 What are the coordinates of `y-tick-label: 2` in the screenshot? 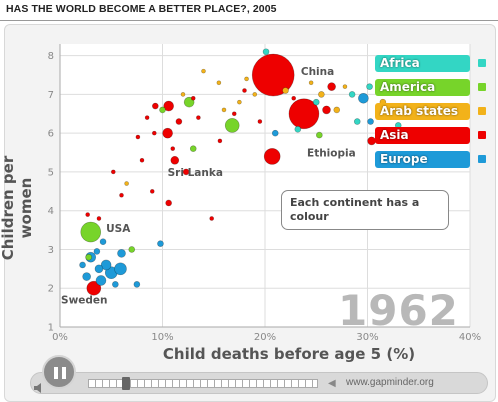 It's located at (51, 289).